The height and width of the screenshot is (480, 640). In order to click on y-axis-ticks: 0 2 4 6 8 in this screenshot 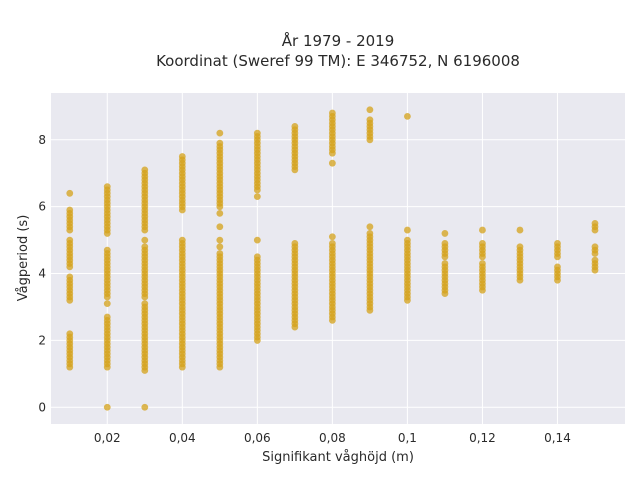, I will do `click(42, 273)`.